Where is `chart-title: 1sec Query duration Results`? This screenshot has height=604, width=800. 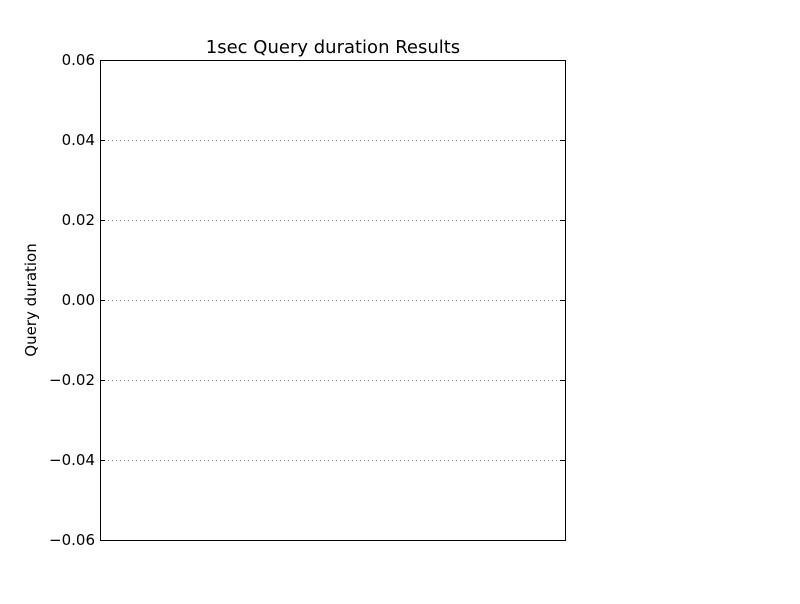 chart-title: 1sec Query duration Results is located at coordinates (333, 47).